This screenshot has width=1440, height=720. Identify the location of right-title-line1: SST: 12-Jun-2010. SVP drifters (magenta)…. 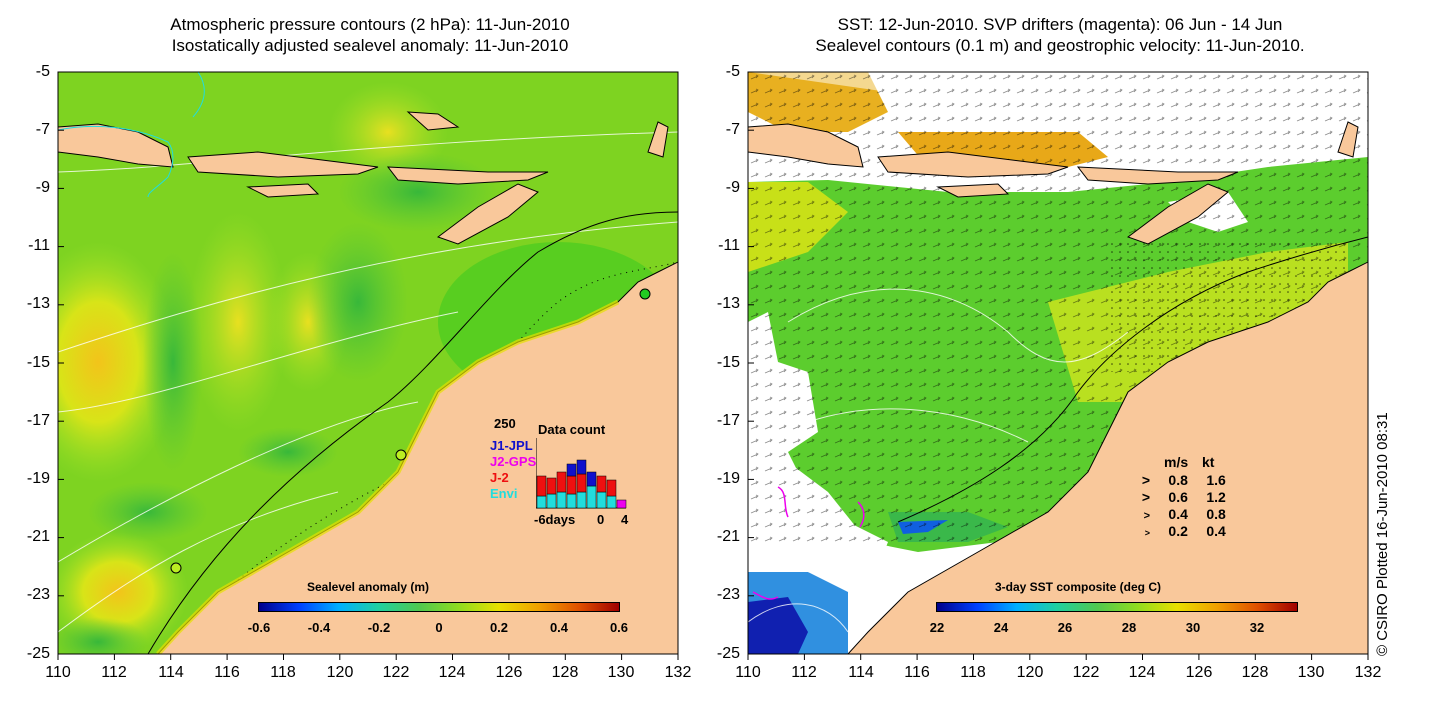
(1060, 24).